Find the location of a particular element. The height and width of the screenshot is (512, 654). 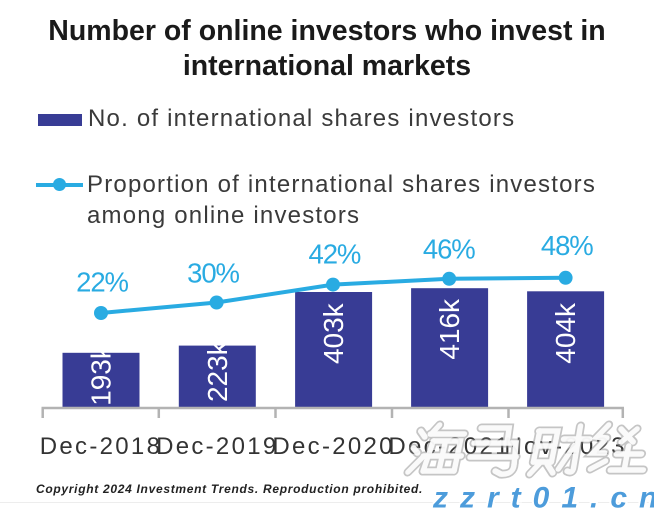

svg-text: 48% is located at coordinates (567, 245).